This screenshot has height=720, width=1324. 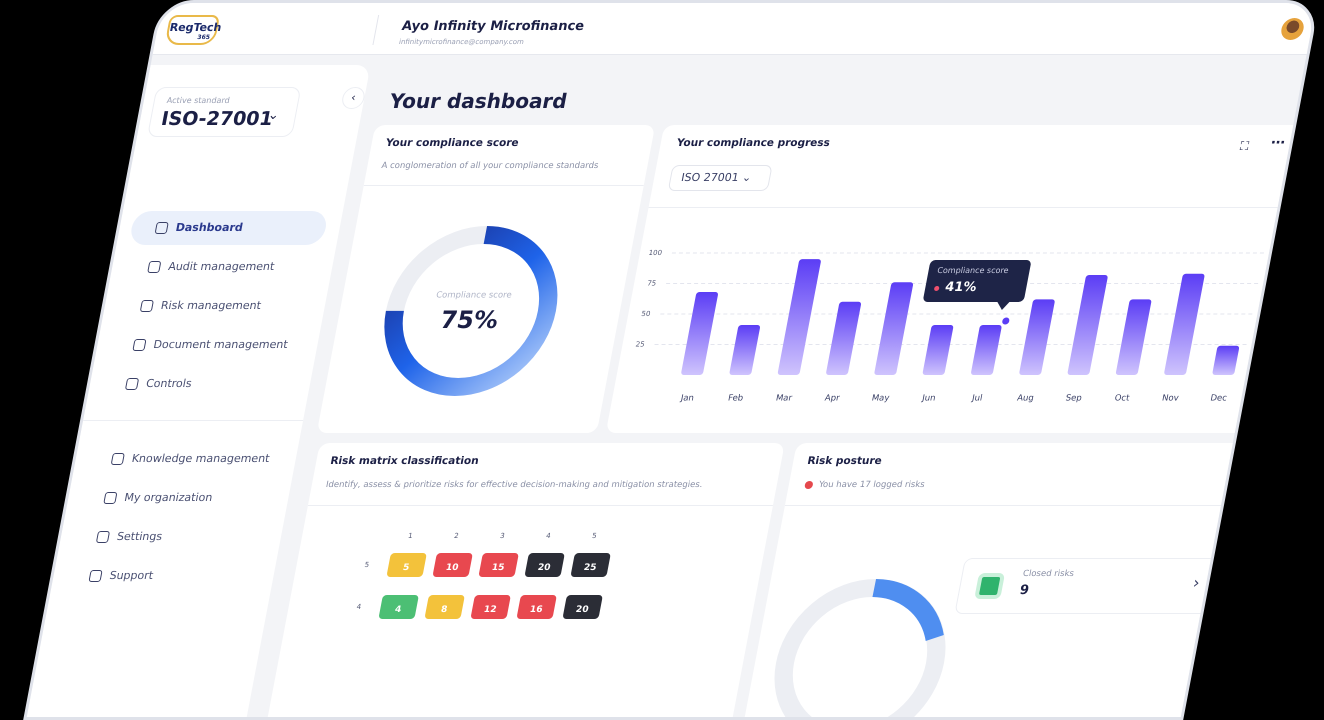 I want to click on column-label: 5, so click(x=594, y=536).